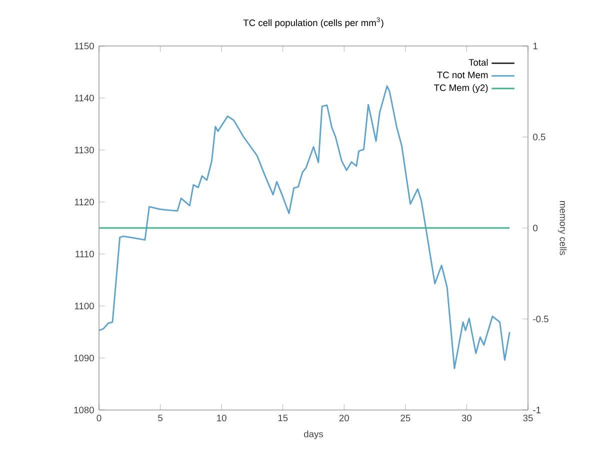 The image size is (611, 475). Describe the element at coordinates (160, 418) in the screenshot. I see `x-tick-label: 5` at that location.